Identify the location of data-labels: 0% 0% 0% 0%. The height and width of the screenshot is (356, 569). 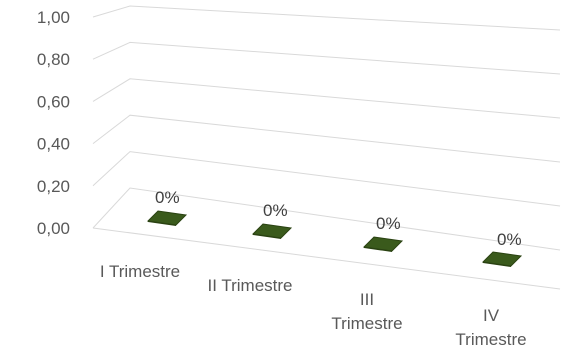
(338, 218).